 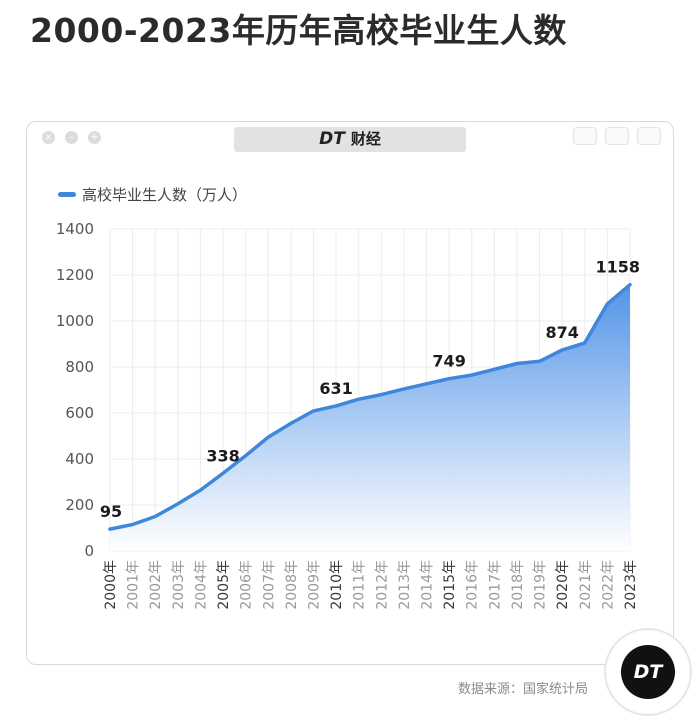 What do you see at coordinates (222, 455) in the screenshot?
I see `data-label: 338` at bounding box center [222, 455].